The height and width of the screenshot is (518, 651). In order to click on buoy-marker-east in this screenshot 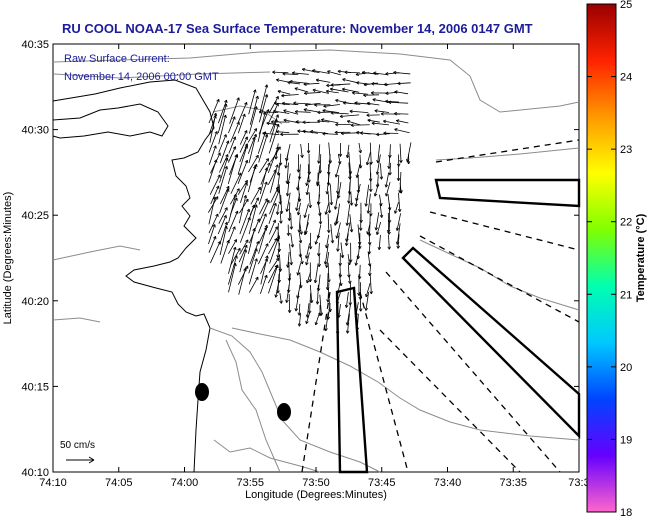, I will do `click(284, 412)`.